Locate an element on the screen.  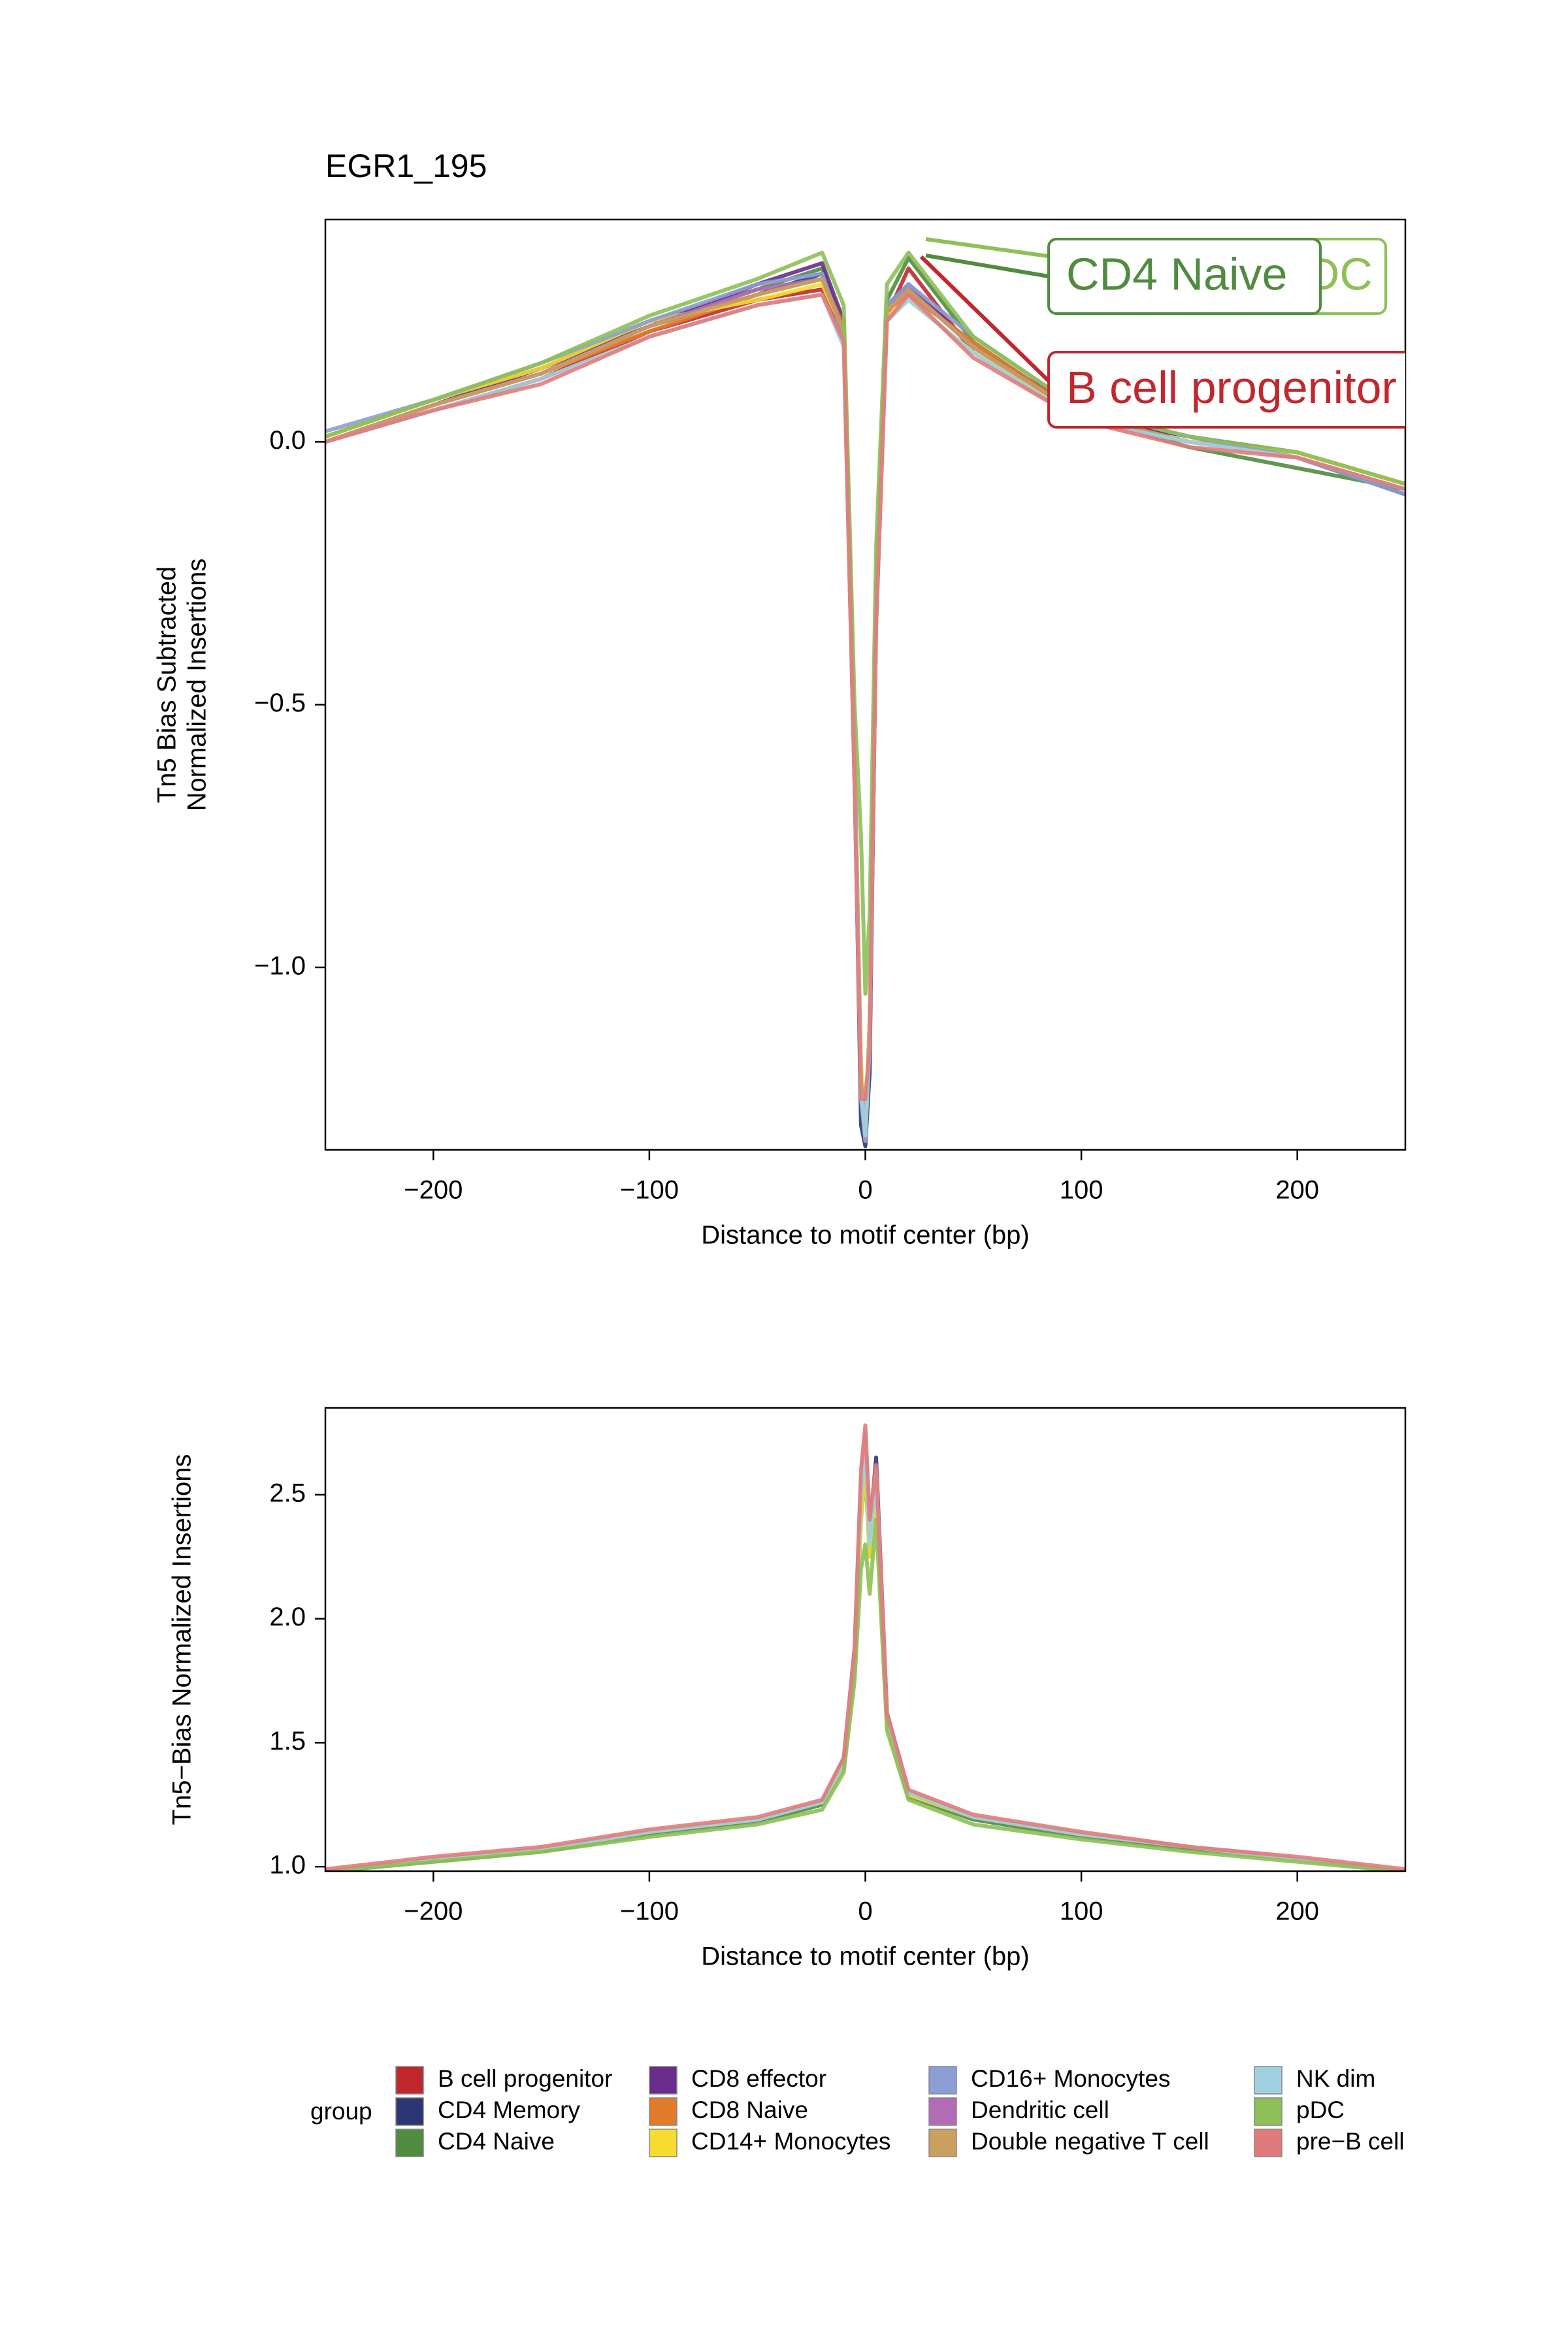
legend-label: NK dim is located at coordinates (1335, 2078).